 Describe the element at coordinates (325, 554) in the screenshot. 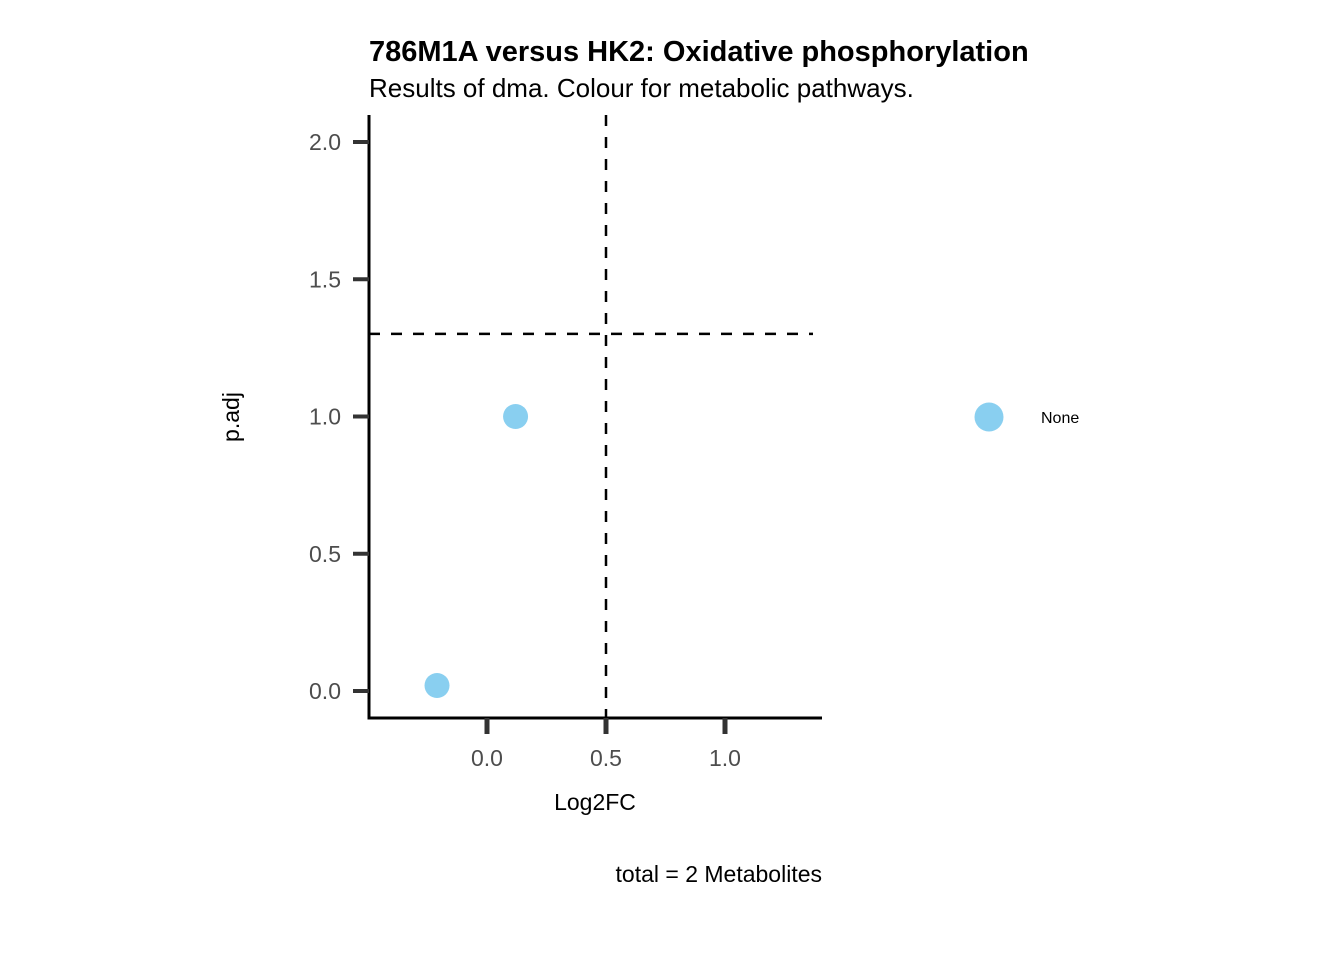

I see `y-tick-label: 0.5` at that location.